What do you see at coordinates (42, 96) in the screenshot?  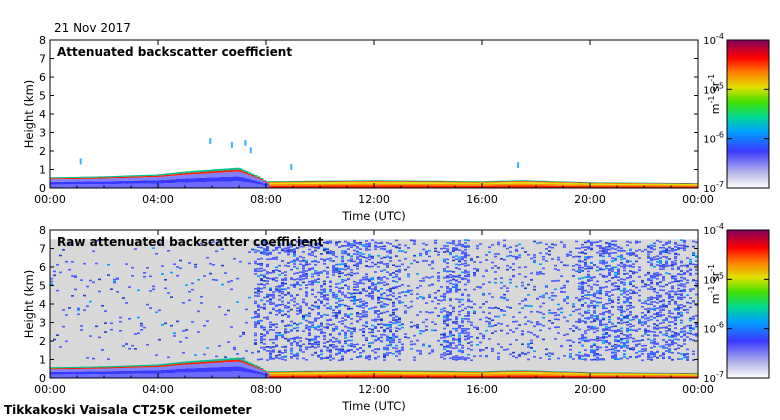 I see `y-tick-label: 5` at bounding box center [42, 96].